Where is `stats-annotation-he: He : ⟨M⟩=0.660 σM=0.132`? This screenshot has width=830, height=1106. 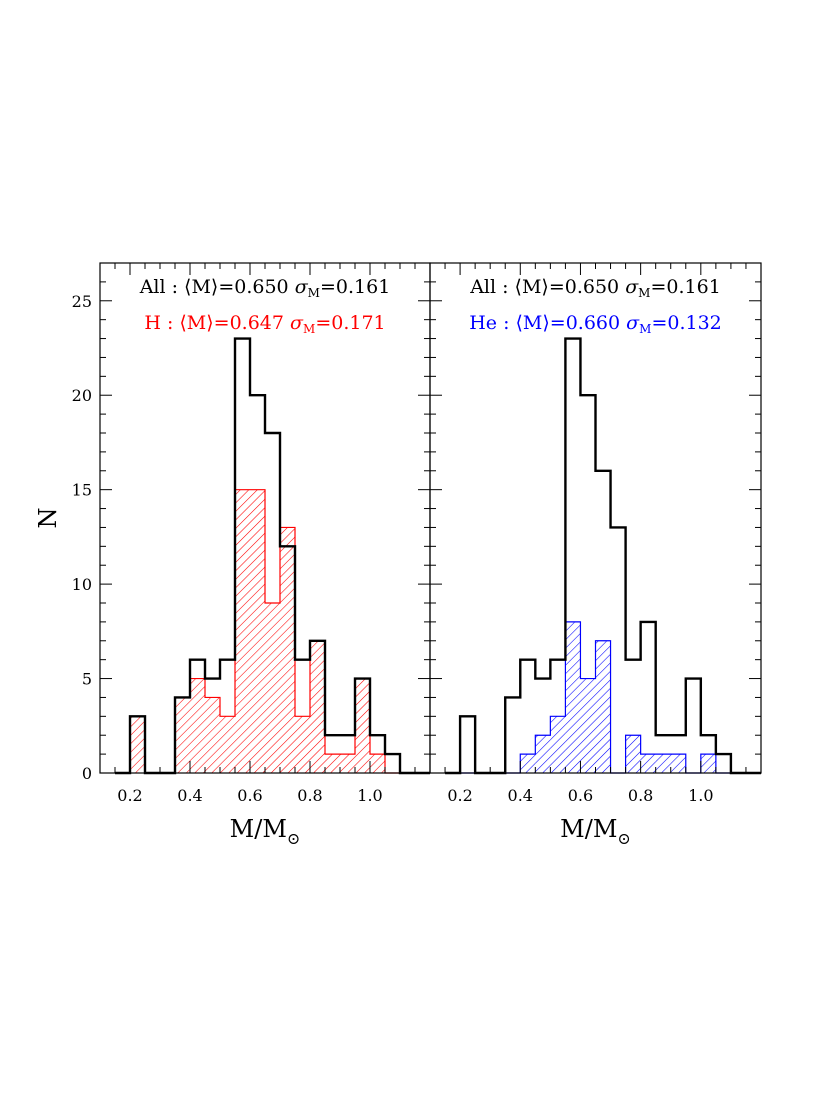 stats-annotation-he: He : ⟨M⟩=0.660 σM=0.132 is located at coordinates (595, 324).